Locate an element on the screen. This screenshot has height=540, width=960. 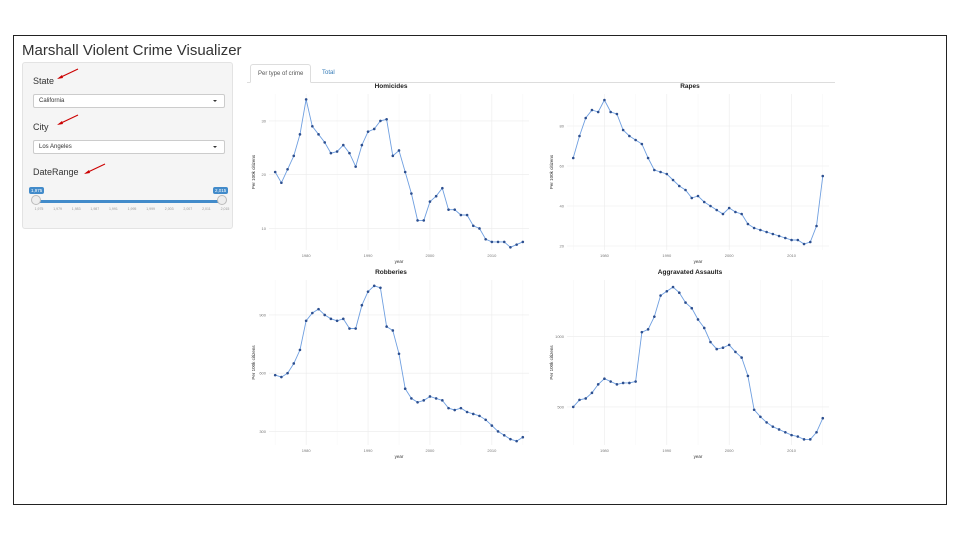
chart-title: Robberies is located at coordinates (391, 272).